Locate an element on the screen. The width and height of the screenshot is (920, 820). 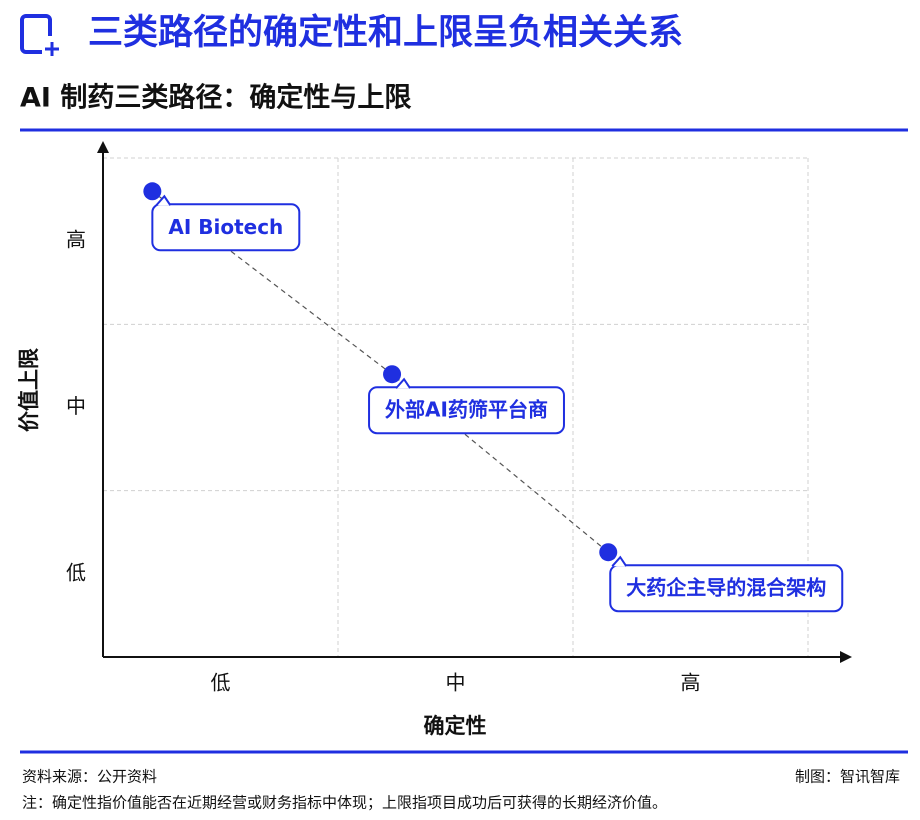
callout-label: AI Biotech is located at coordinates (225, 227).